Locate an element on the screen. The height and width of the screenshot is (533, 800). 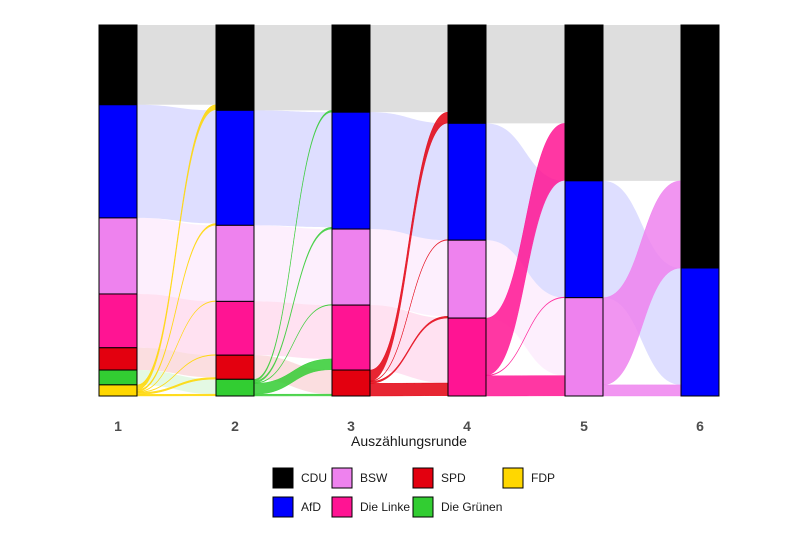
round-label-6: 6 is located at coordinates (700, 426).